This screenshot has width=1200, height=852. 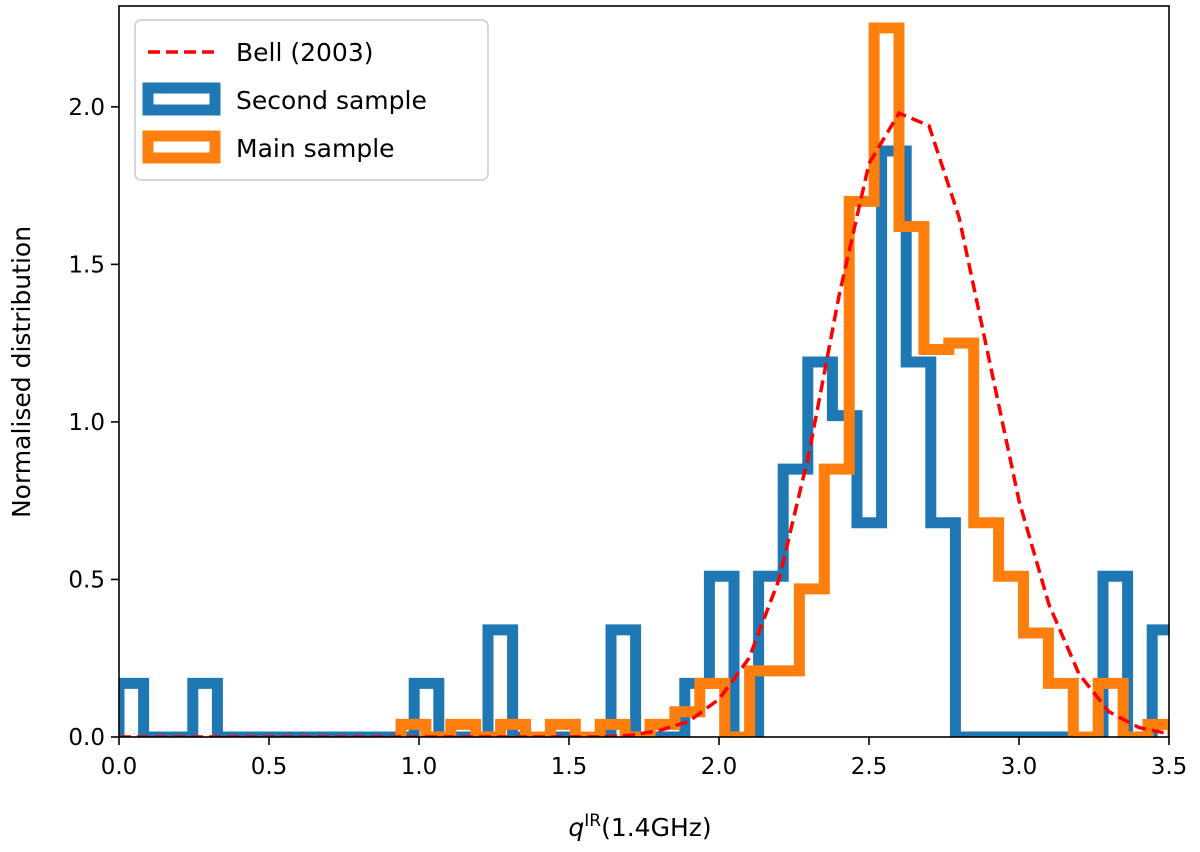 What do you see at coordinates (656, 827) in the screenshot?
I see `x-axis-title-rest: (1.4GHz)` at bounding box center [656, 827].